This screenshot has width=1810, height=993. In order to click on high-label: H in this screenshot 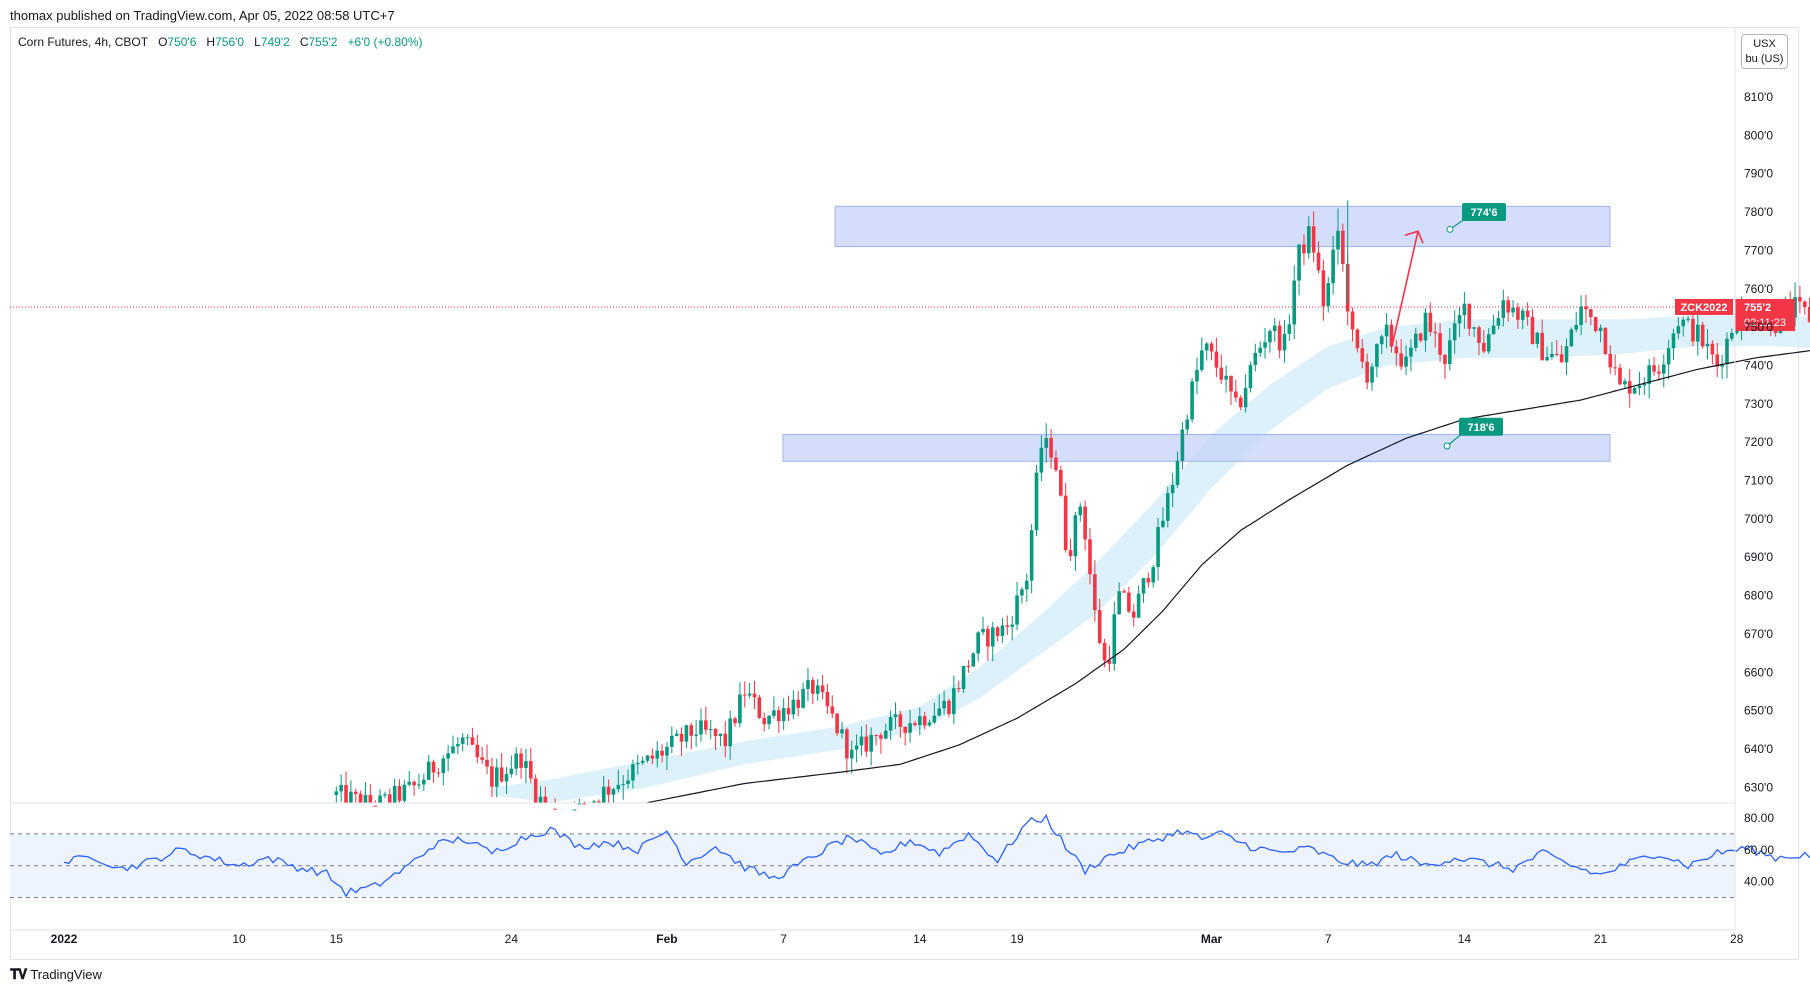, I will do `click(211, 42)`.